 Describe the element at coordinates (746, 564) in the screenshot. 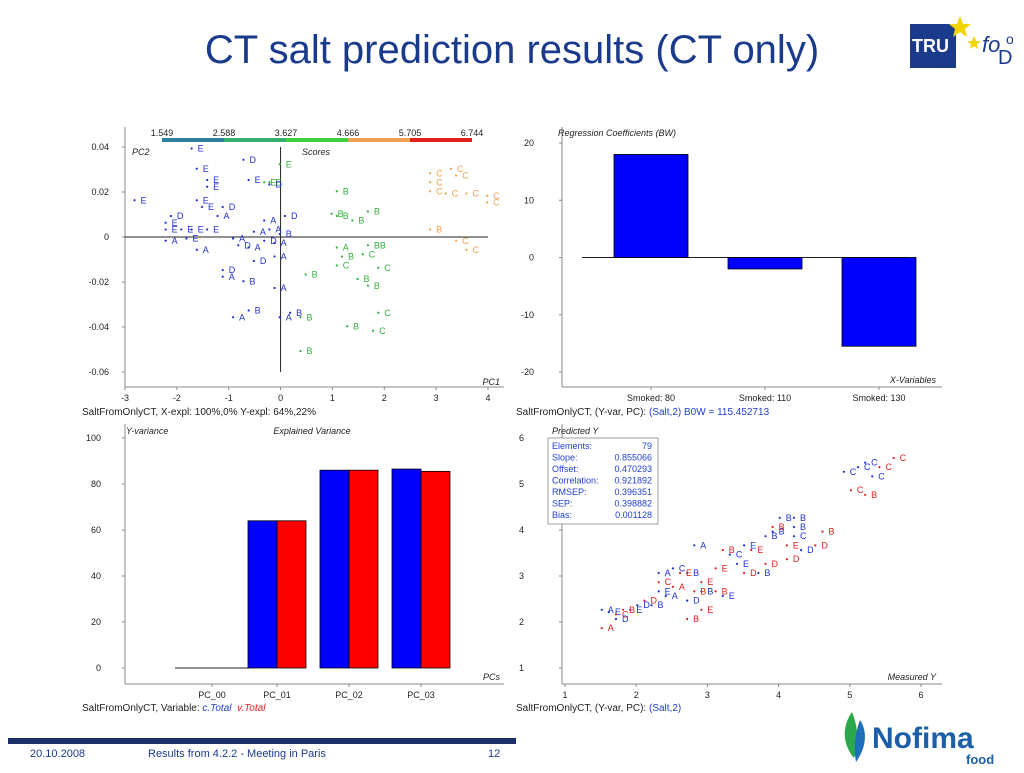

I see `predicted-point-label-blue: E` at that location.